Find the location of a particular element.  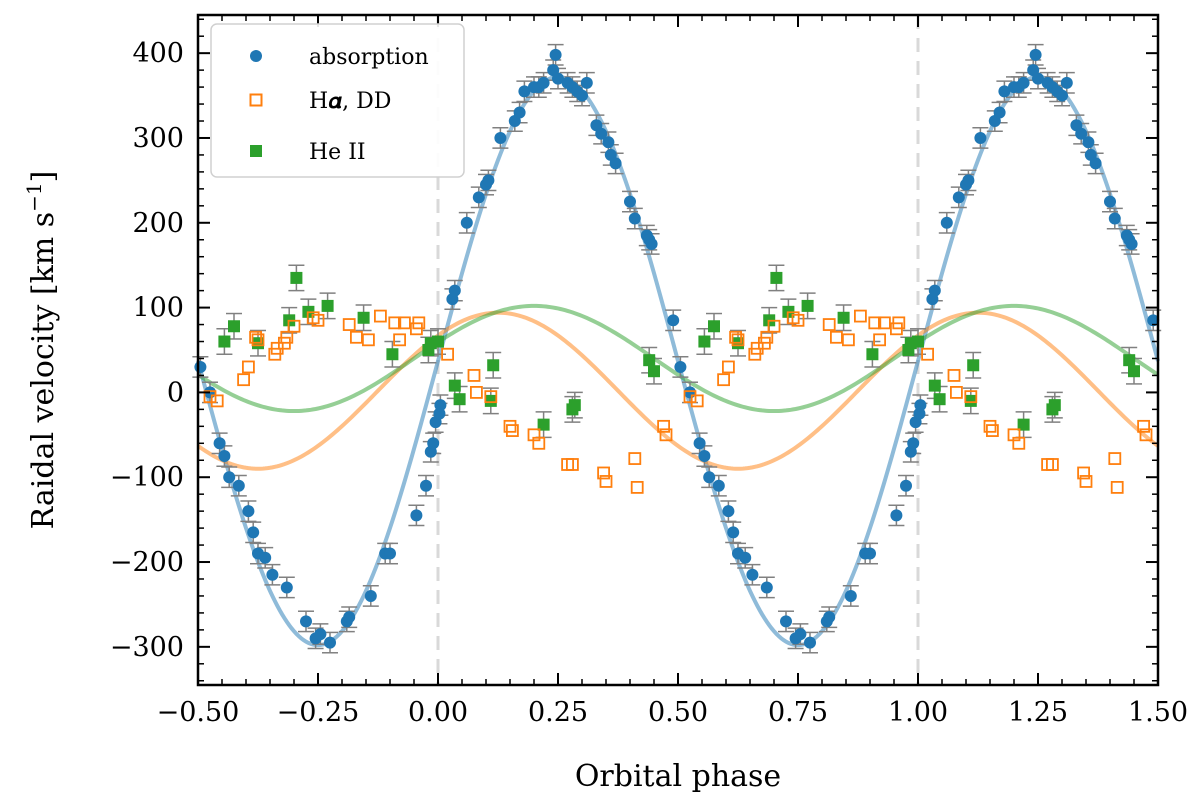

legend-label-heii: He II is located at coordinates (337, 152).